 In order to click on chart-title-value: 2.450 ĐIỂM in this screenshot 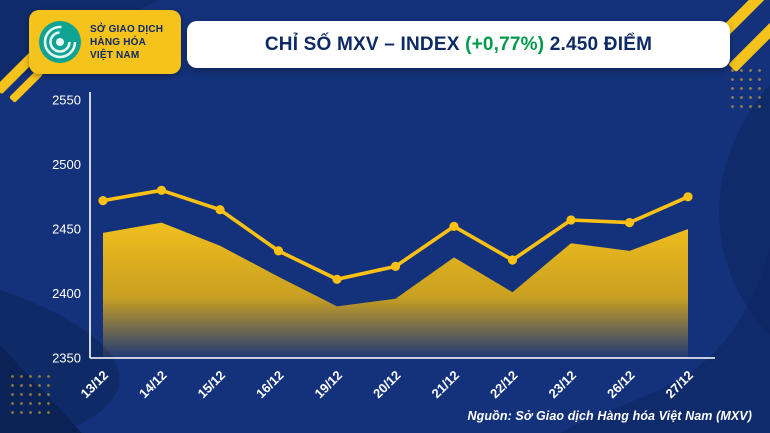, I will do `click(598, 44)`.